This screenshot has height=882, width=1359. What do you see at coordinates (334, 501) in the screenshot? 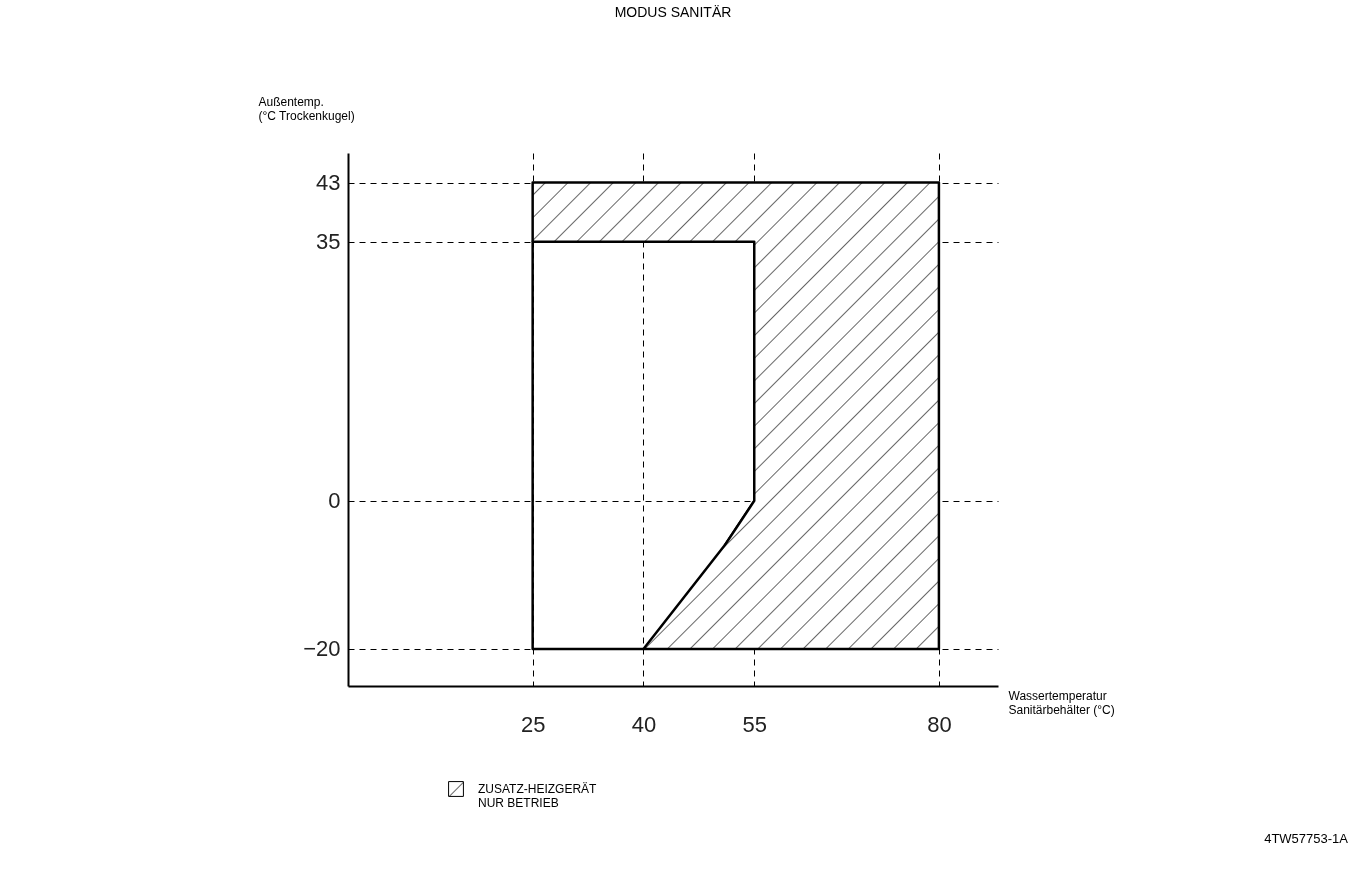
I see `y-tick-label: 0` at bounding box center [334, 501].